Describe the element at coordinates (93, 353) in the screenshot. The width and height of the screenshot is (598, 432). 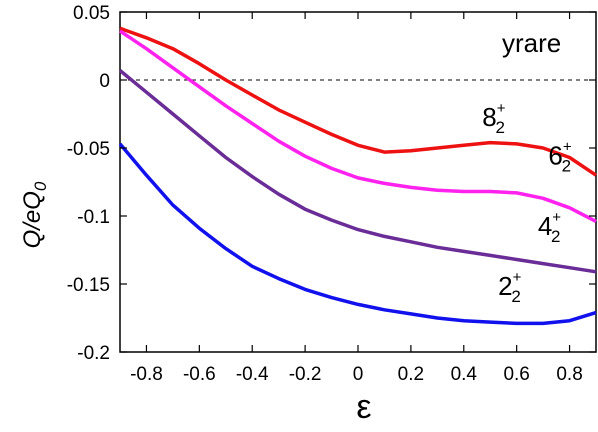
I see `y-tick-label: -0.2` at that location.